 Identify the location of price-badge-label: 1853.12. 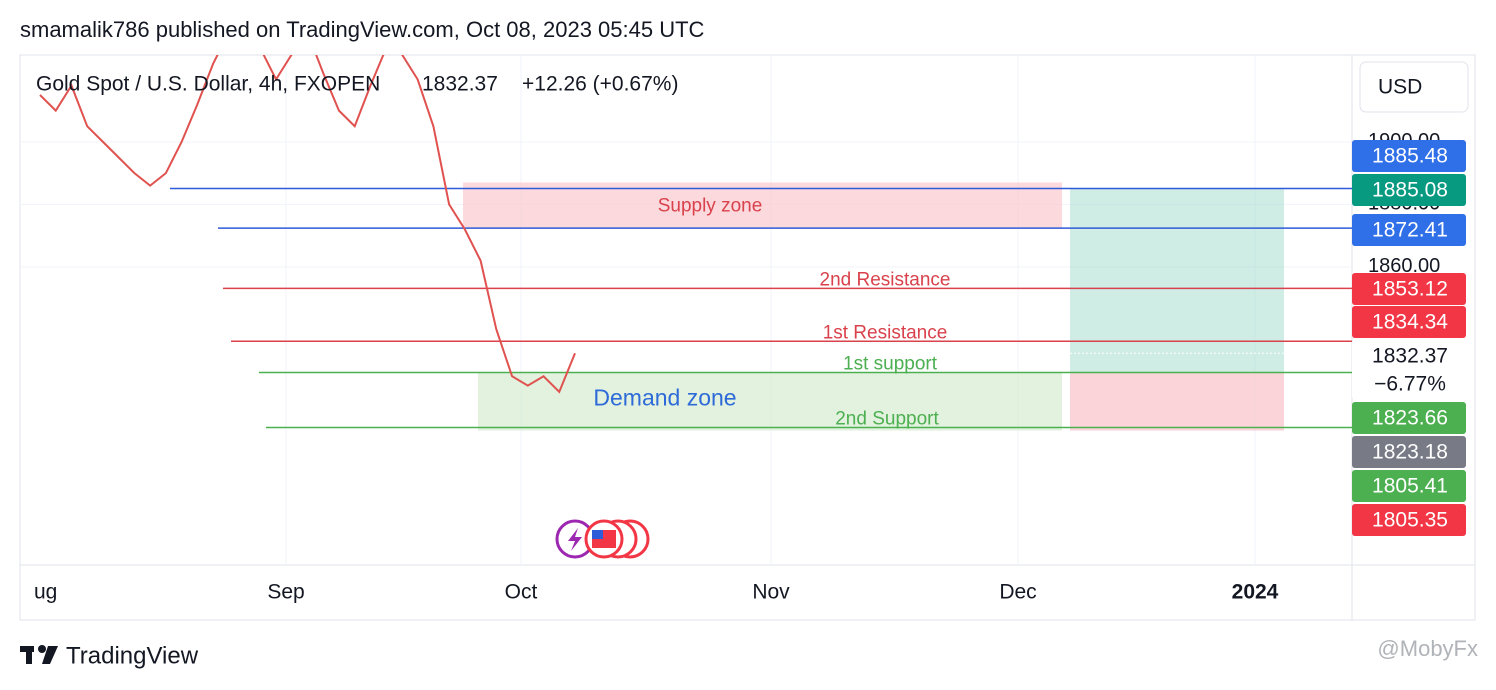
(1410, 289).